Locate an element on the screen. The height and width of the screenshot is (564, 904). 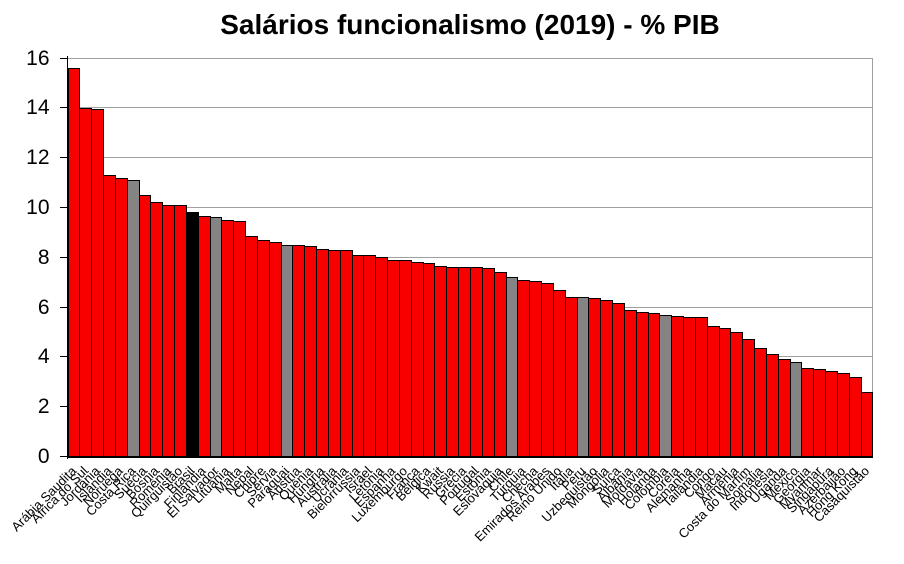
y-tick-label-4: 4 is located at coordinates (43, 357).